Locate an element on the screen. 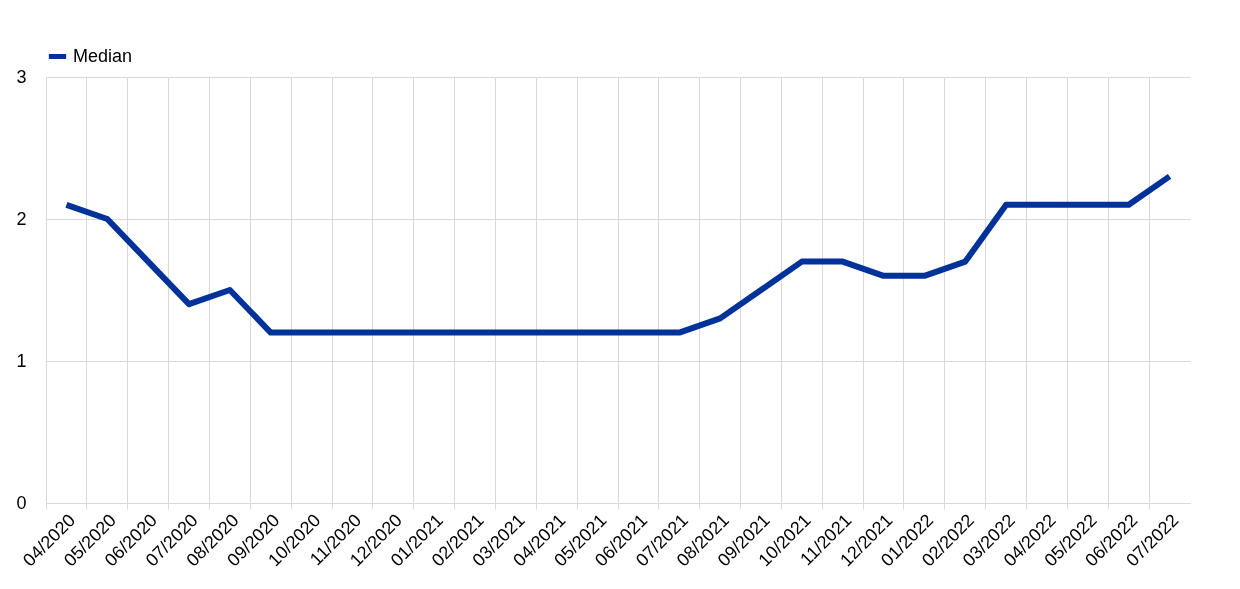  legend-label: Median is located at coordinates (103, 55).